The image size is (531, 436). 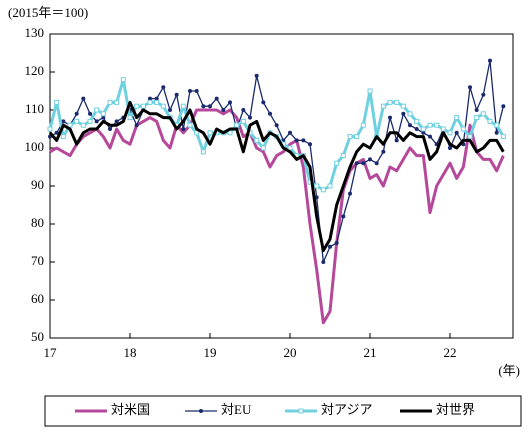 What do you see at coordinates (51, 352) in the screenshot?
I see `x-tick-label: 17` at bounding box center [51, 352].